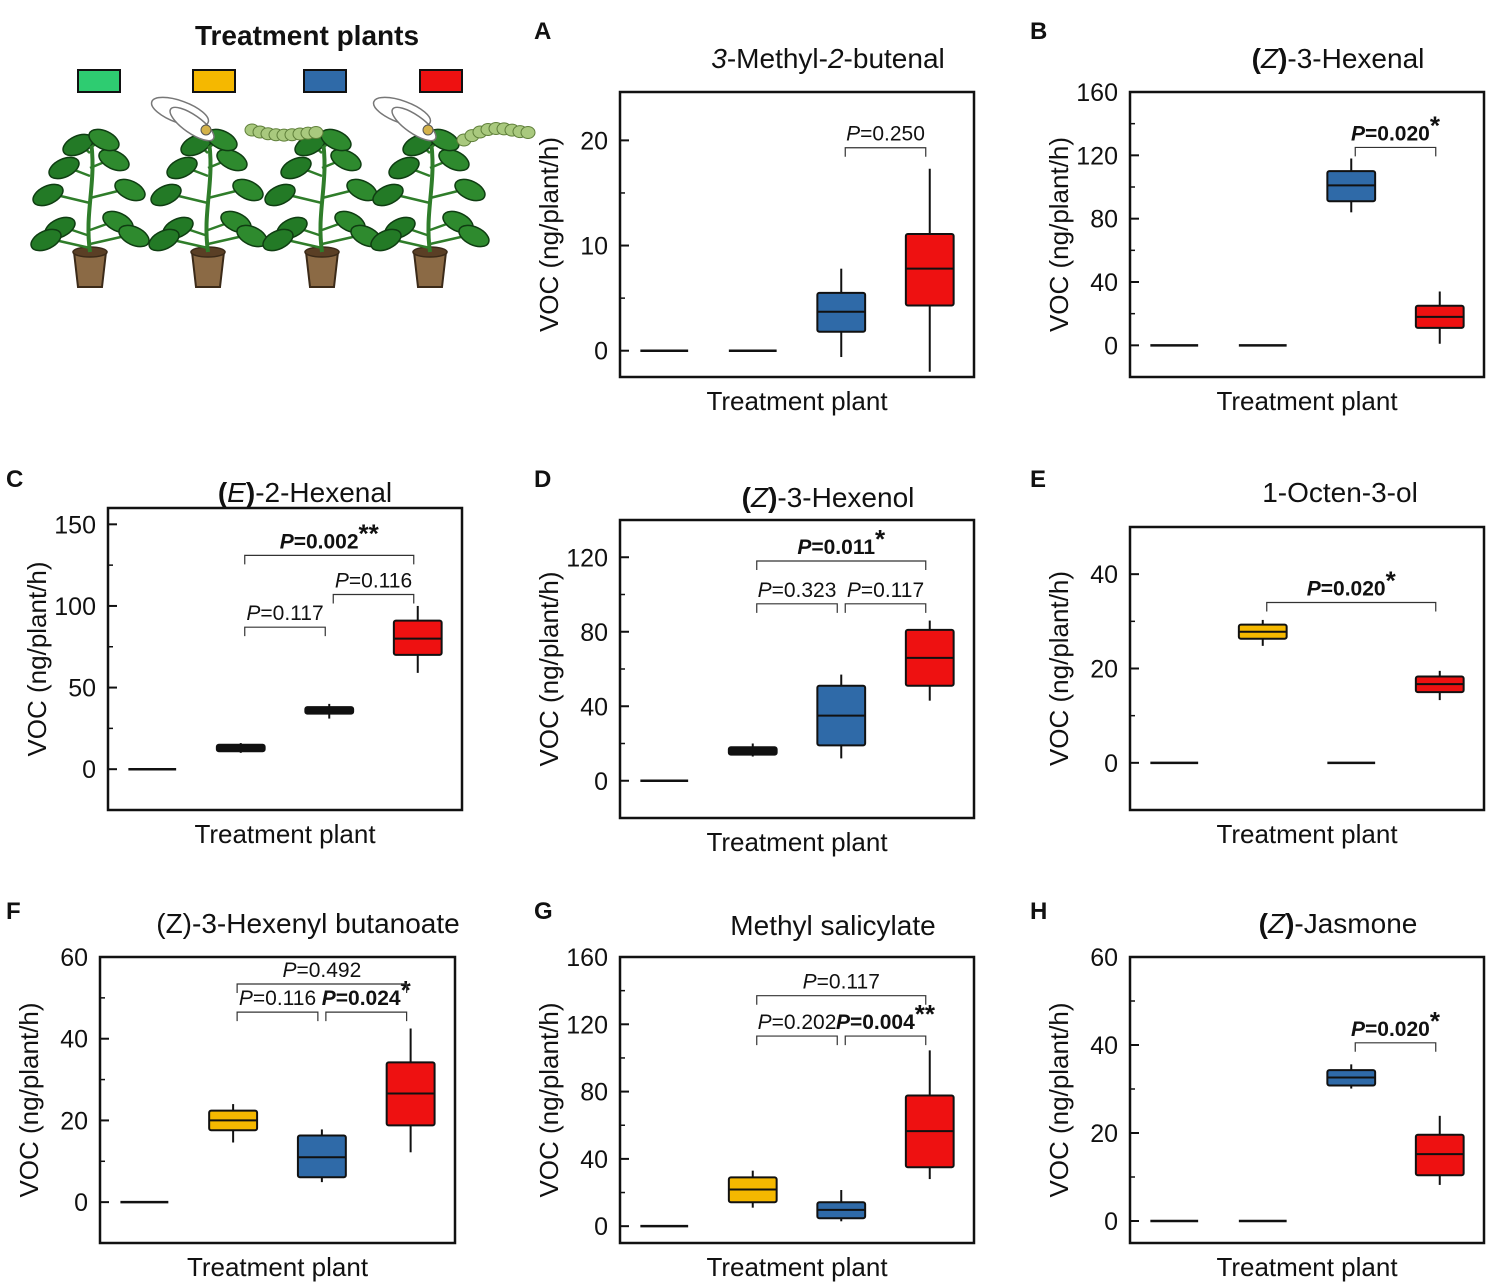 The image size is (1493, 1285). What do you see at coordinates (325, 81) in the screenshot?
I see `legend-swatch-caterpillar` at bounding box center [325, 81].